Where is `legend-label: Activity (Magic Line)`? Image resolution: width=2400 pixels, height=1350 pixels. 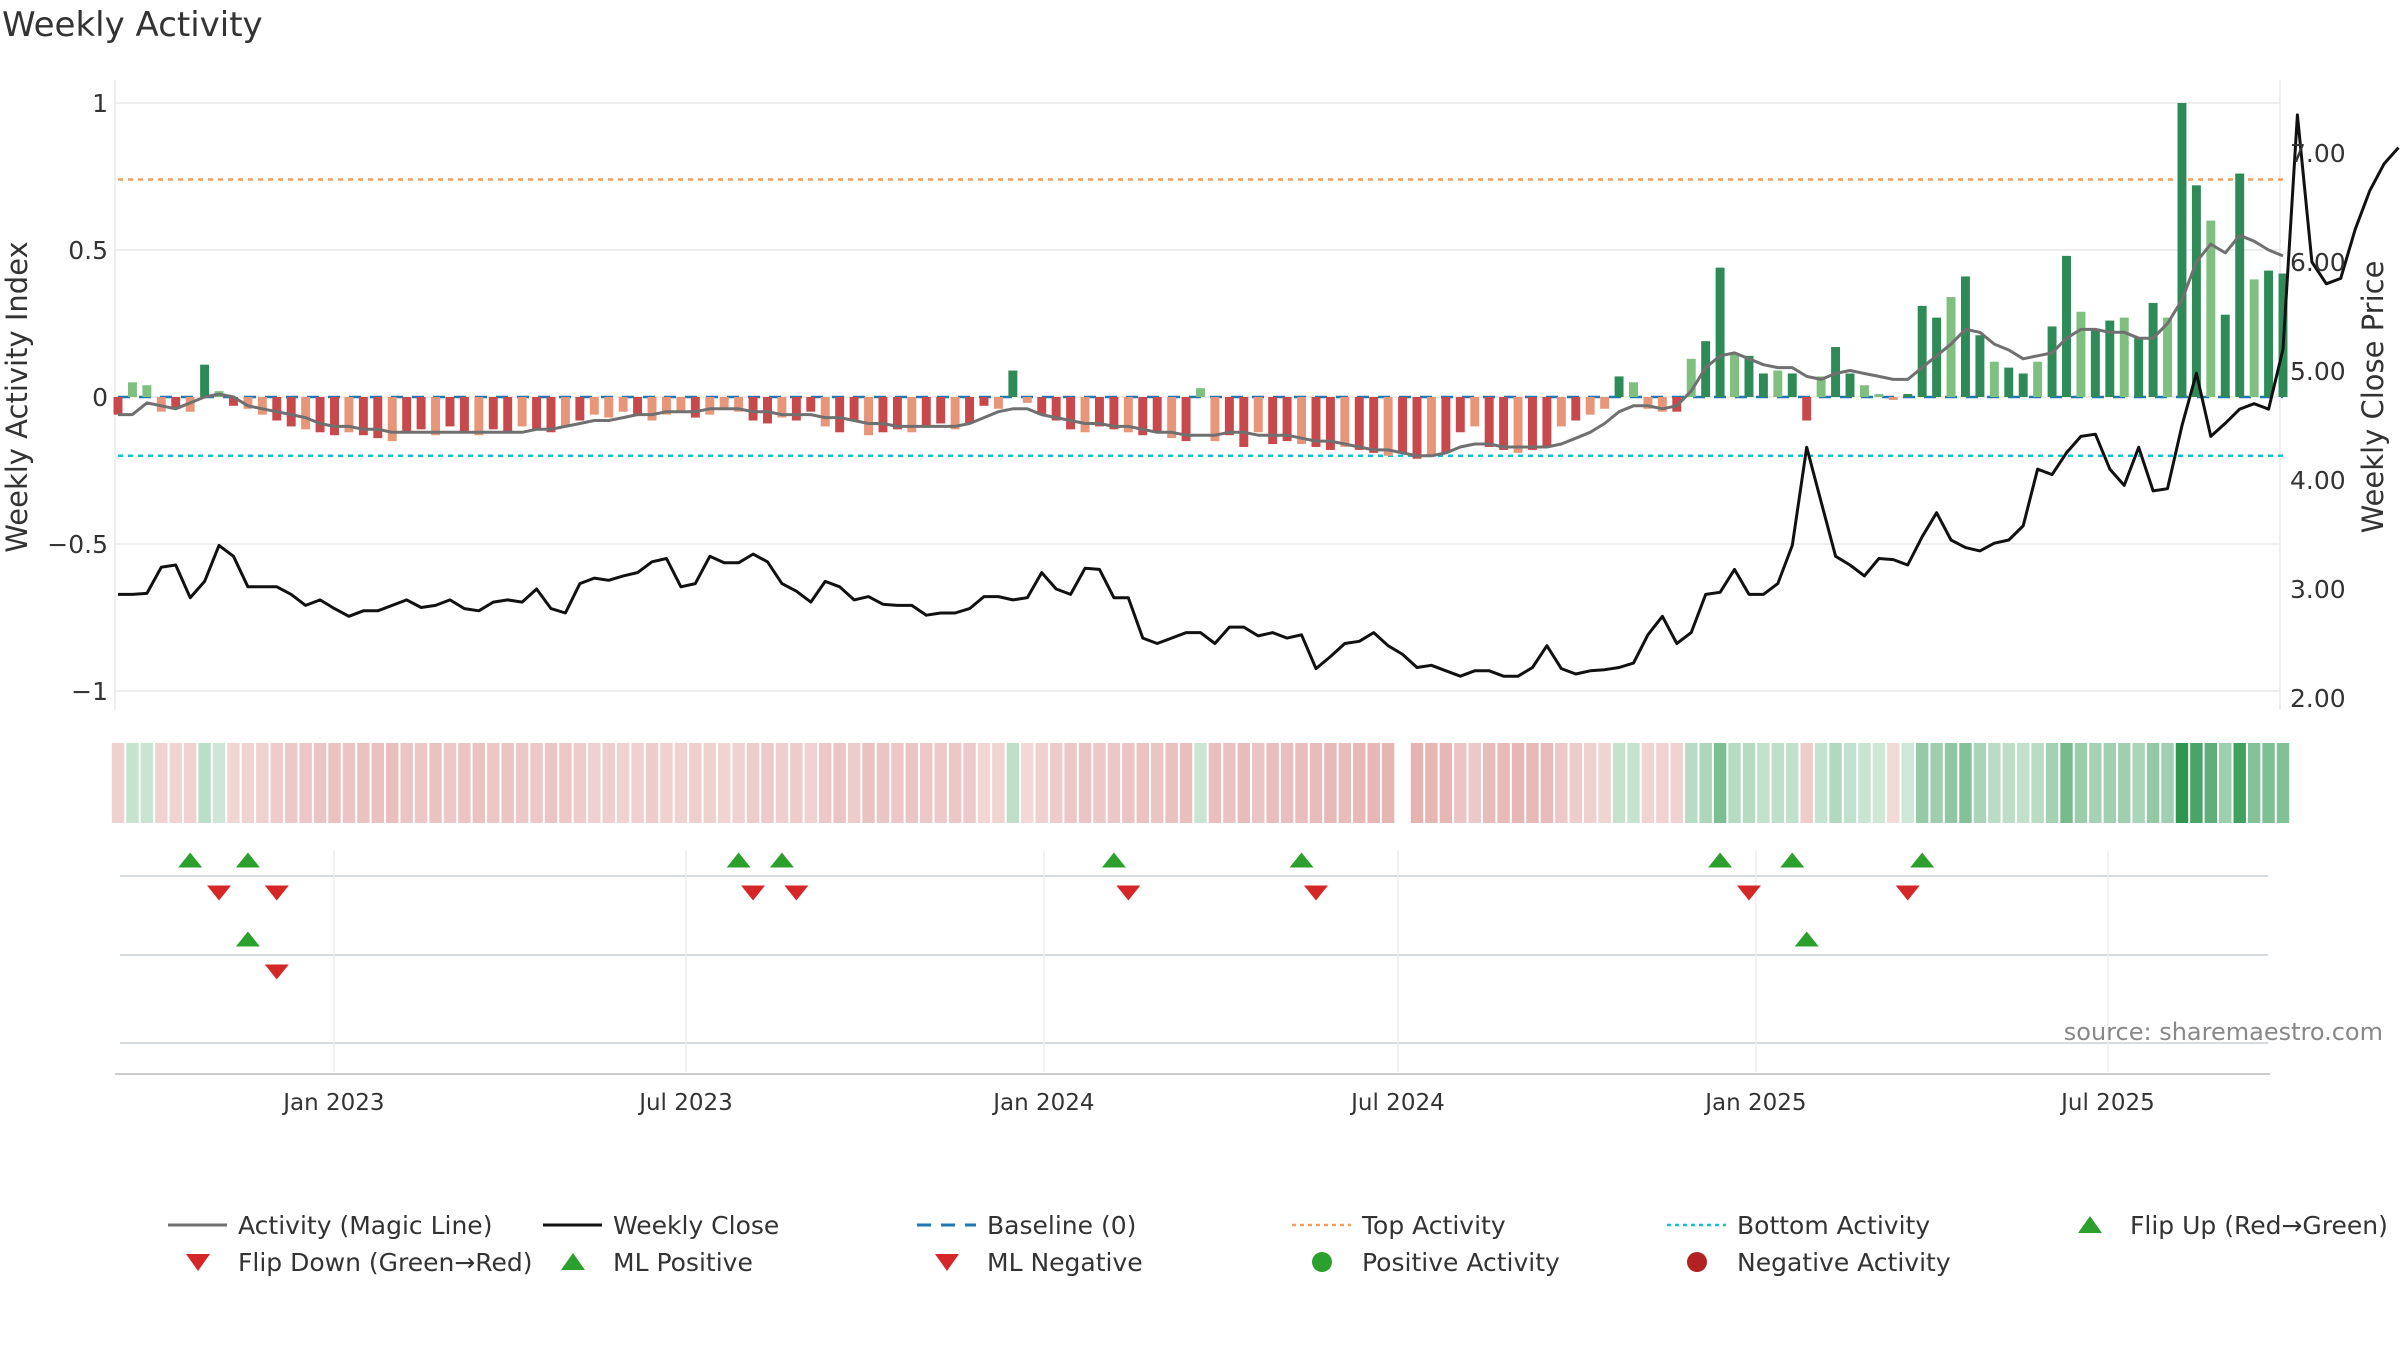
legend-label: Activity (Magic Line) is located at coordinates (365, 1225).